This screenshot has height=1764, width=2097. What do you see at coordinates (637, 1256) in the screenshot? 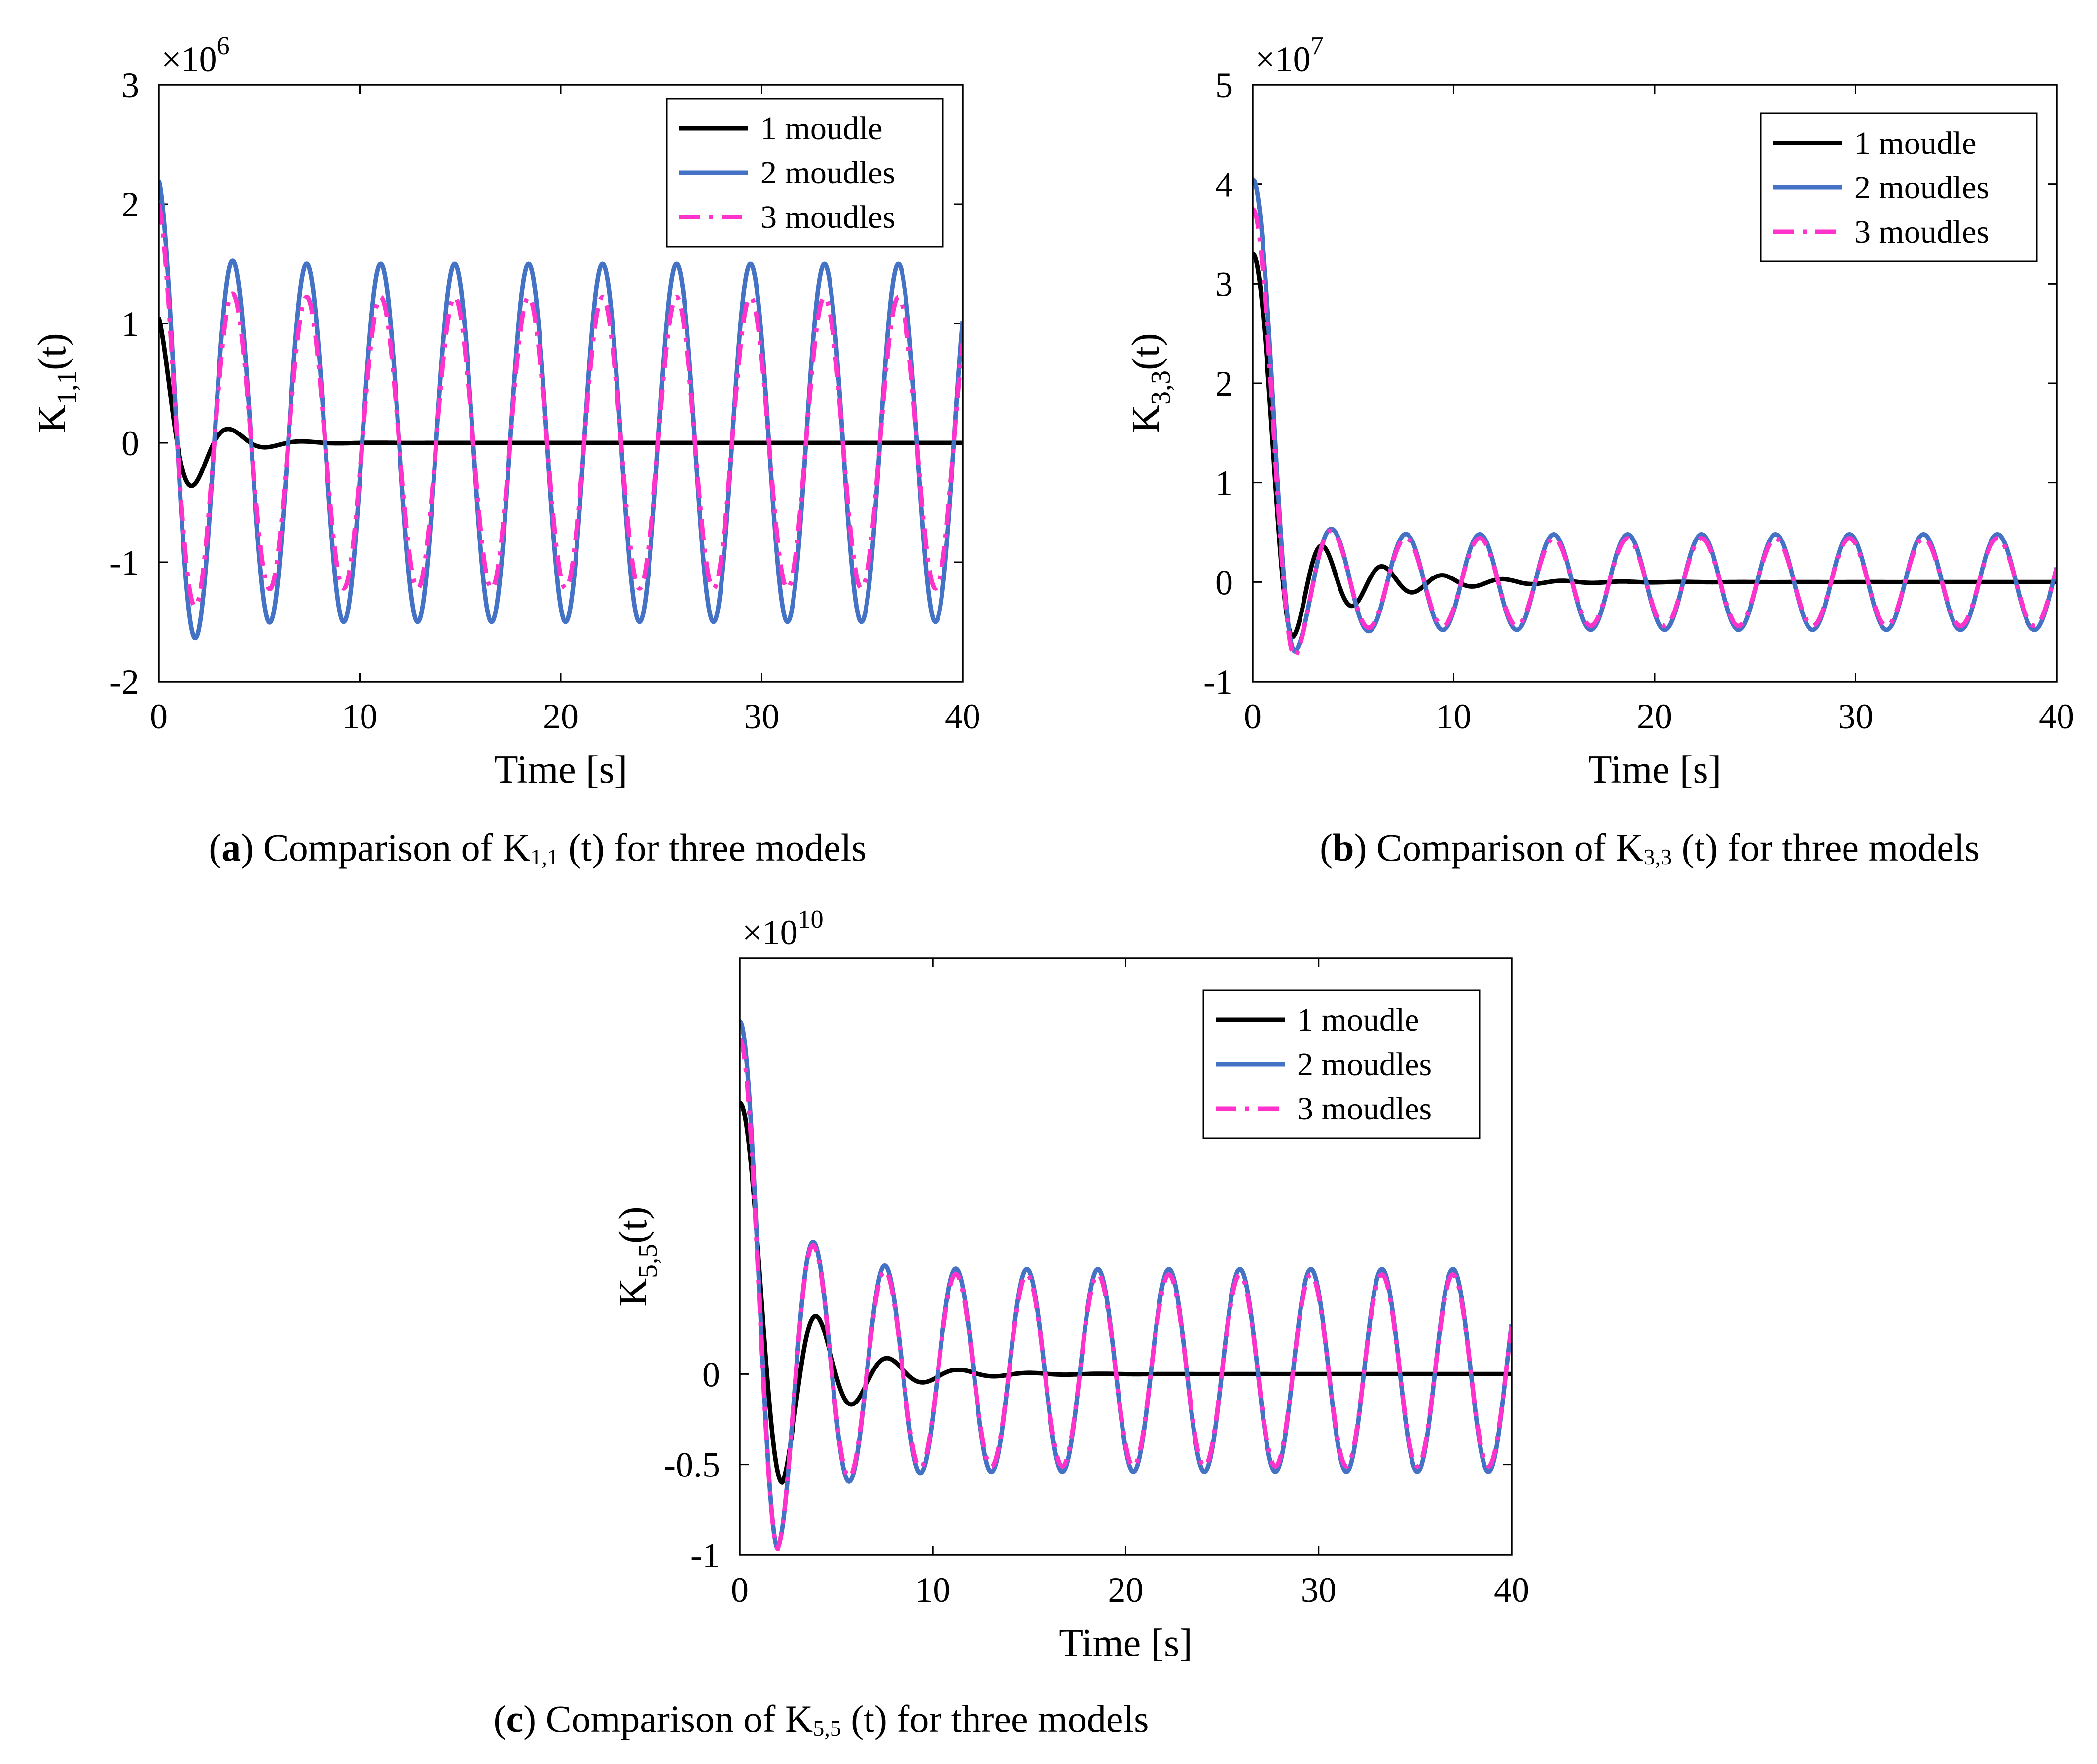
I see `y-axis-label: K5,5(t)` at bounding box center [637, 1256].